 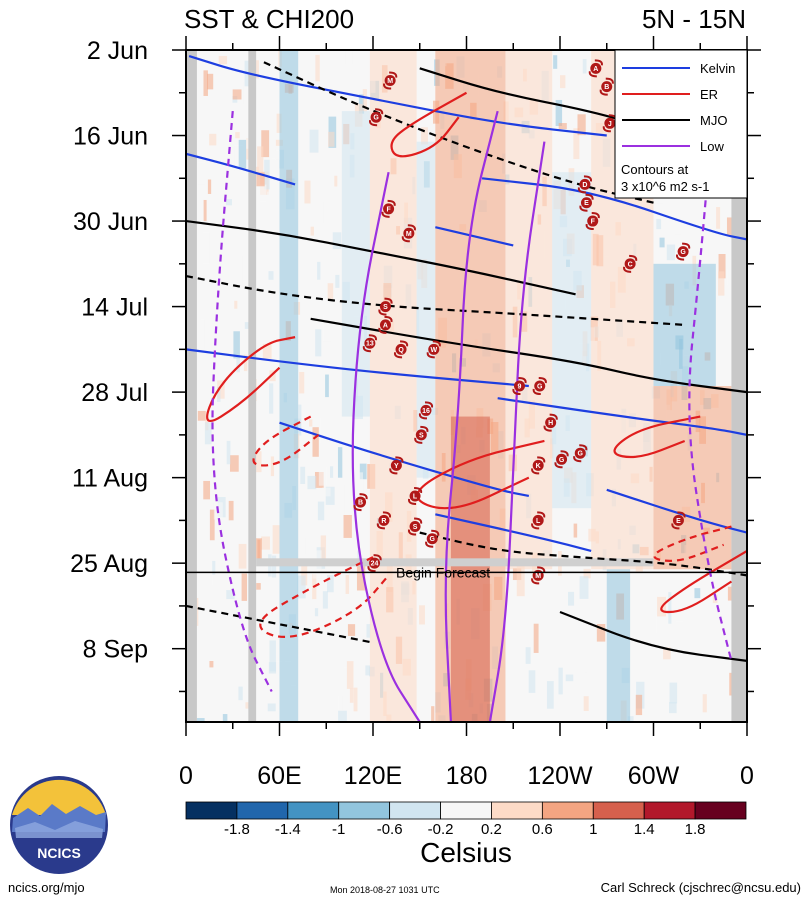 I want to click on mjo-contour, so click(x=280, y=624).